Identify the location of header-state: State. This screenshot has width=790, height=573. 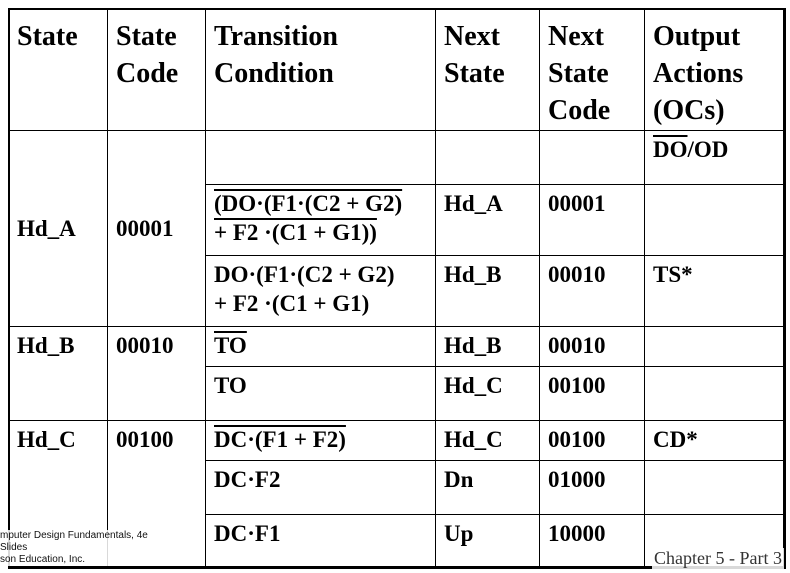
(58, 69).